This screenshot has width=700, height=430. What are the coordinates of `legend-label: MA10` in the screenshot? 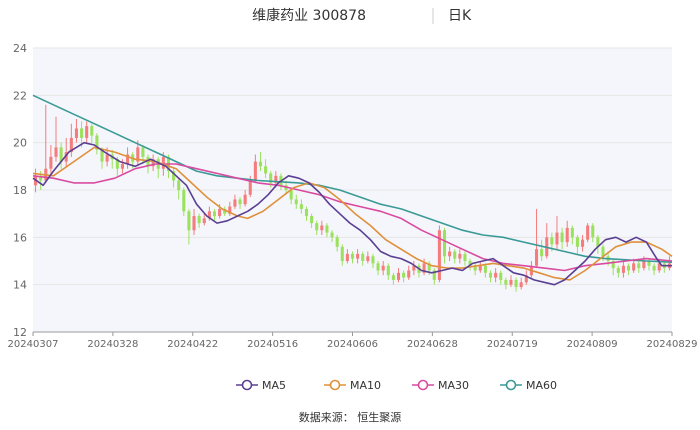 It's located at (365, 385).